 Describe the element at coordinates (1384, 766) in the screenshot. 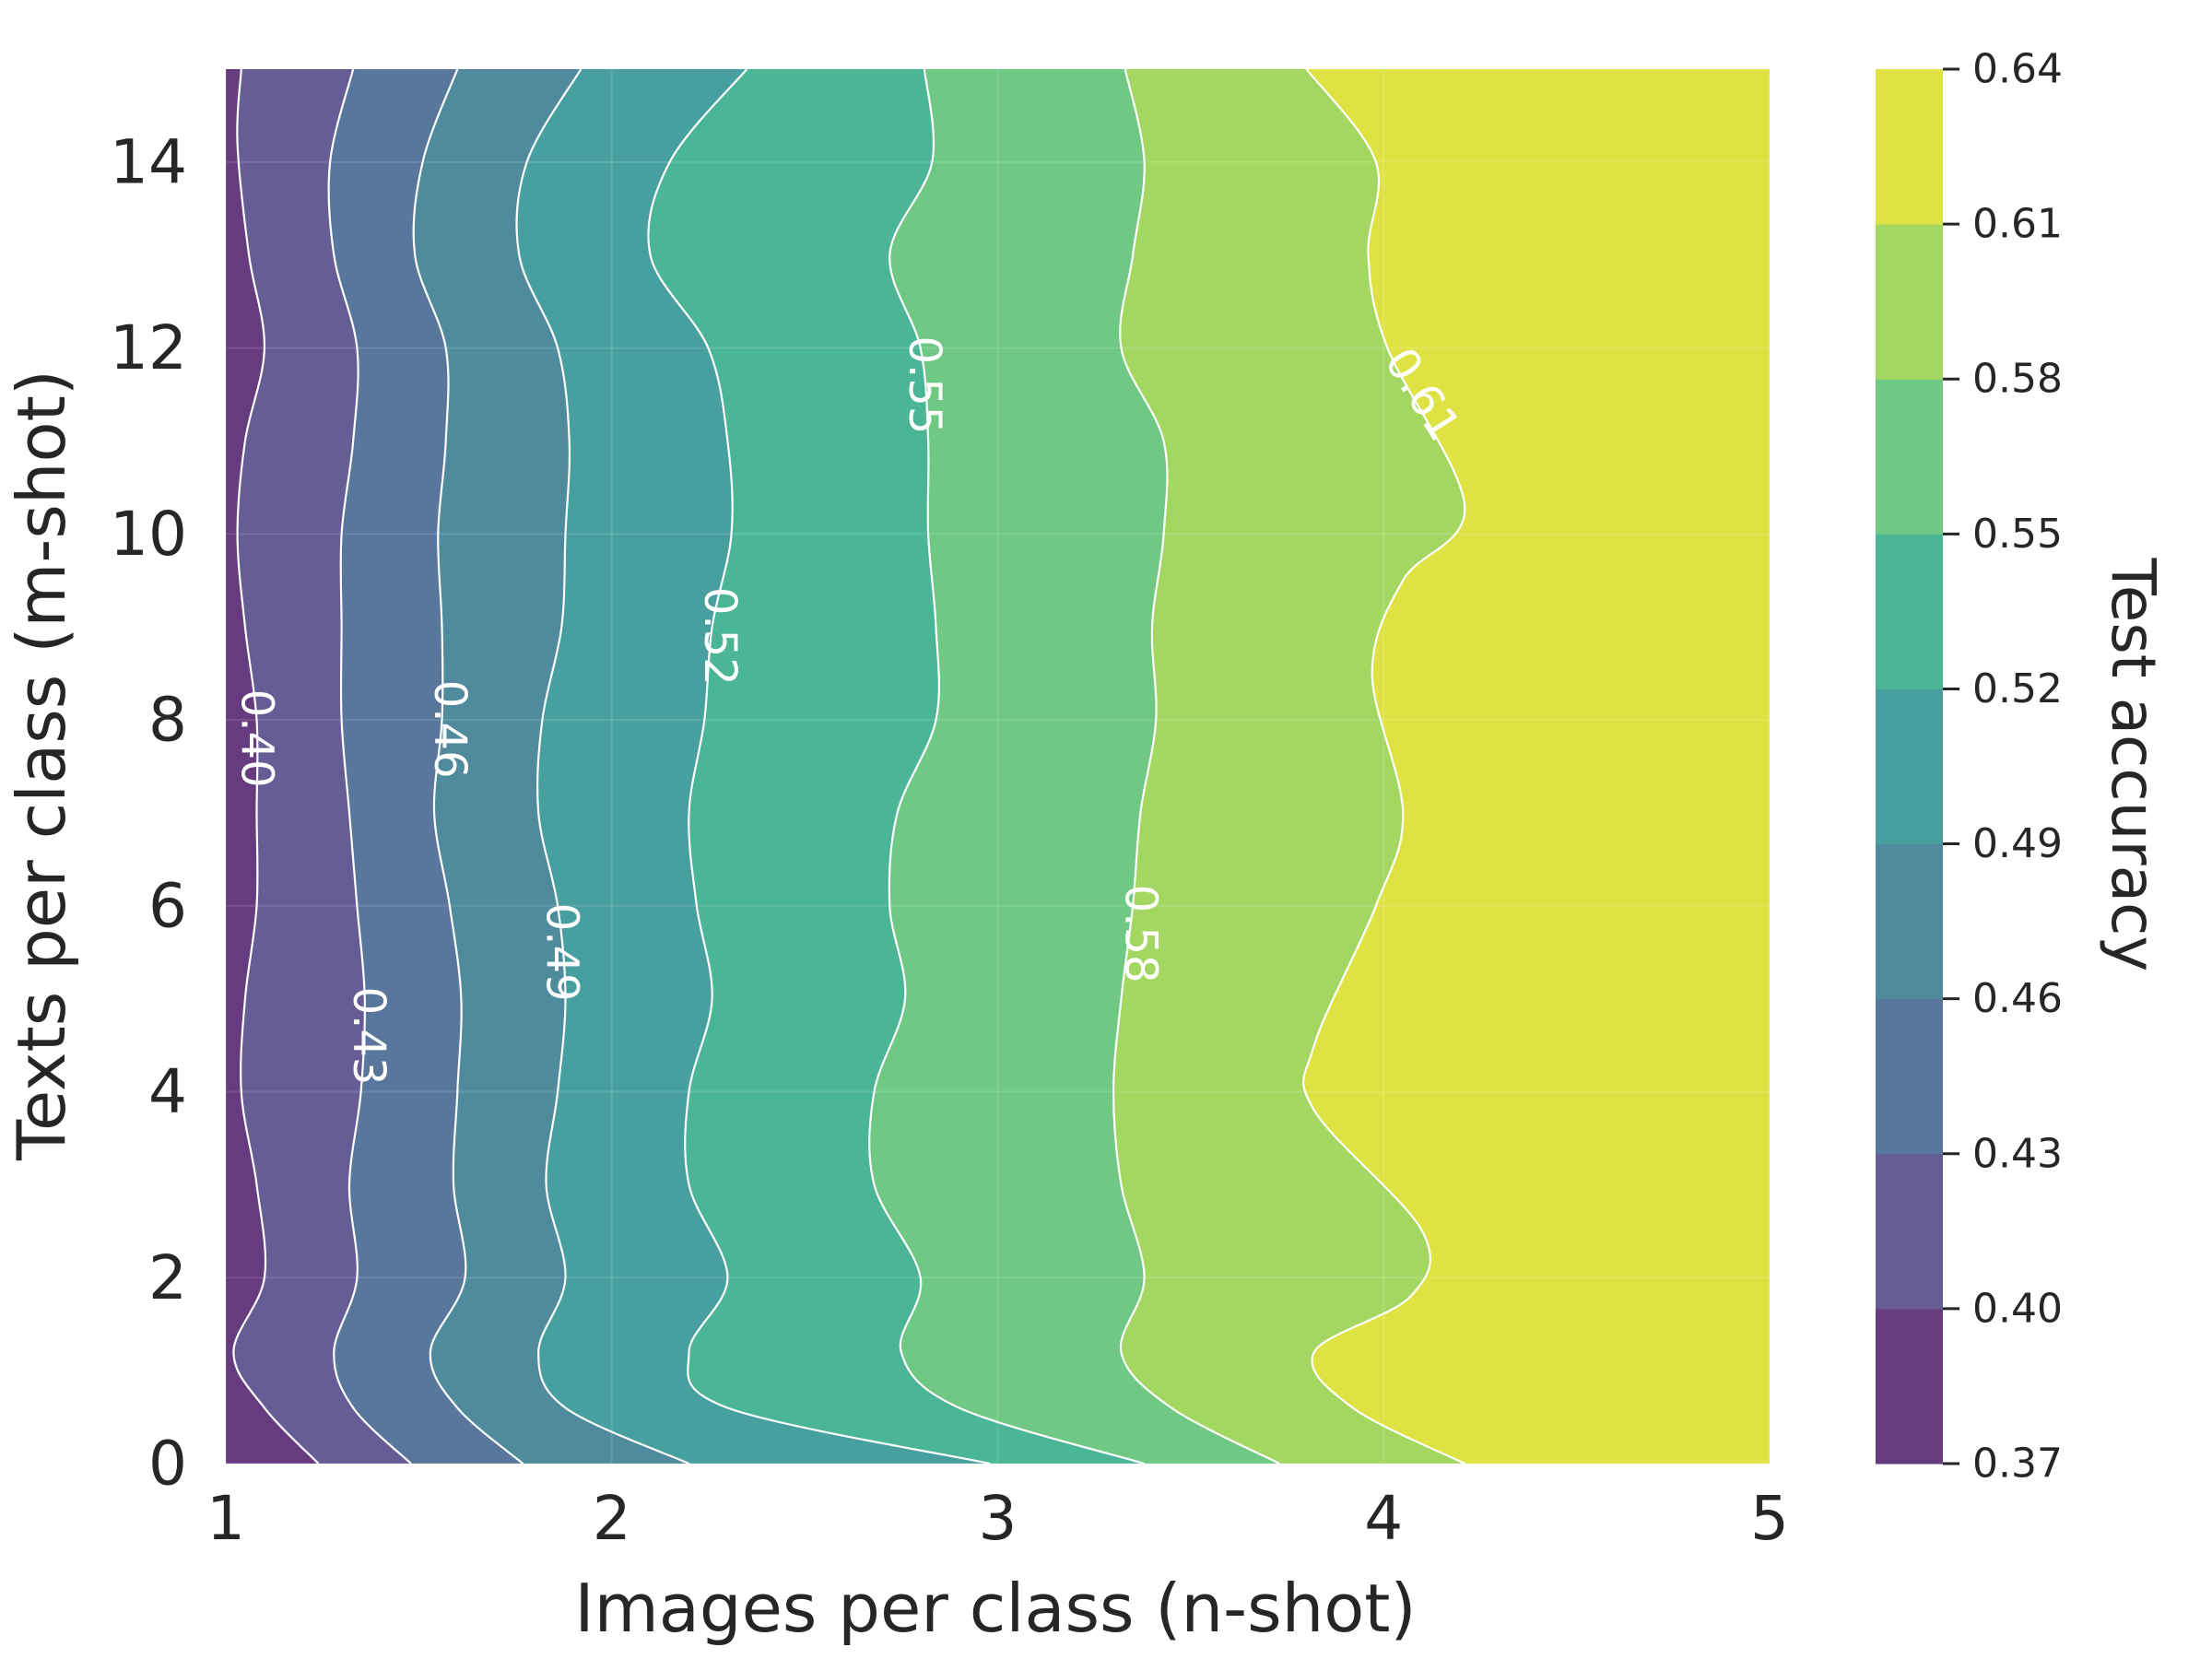

I see `contour-line-0.61` at that location.